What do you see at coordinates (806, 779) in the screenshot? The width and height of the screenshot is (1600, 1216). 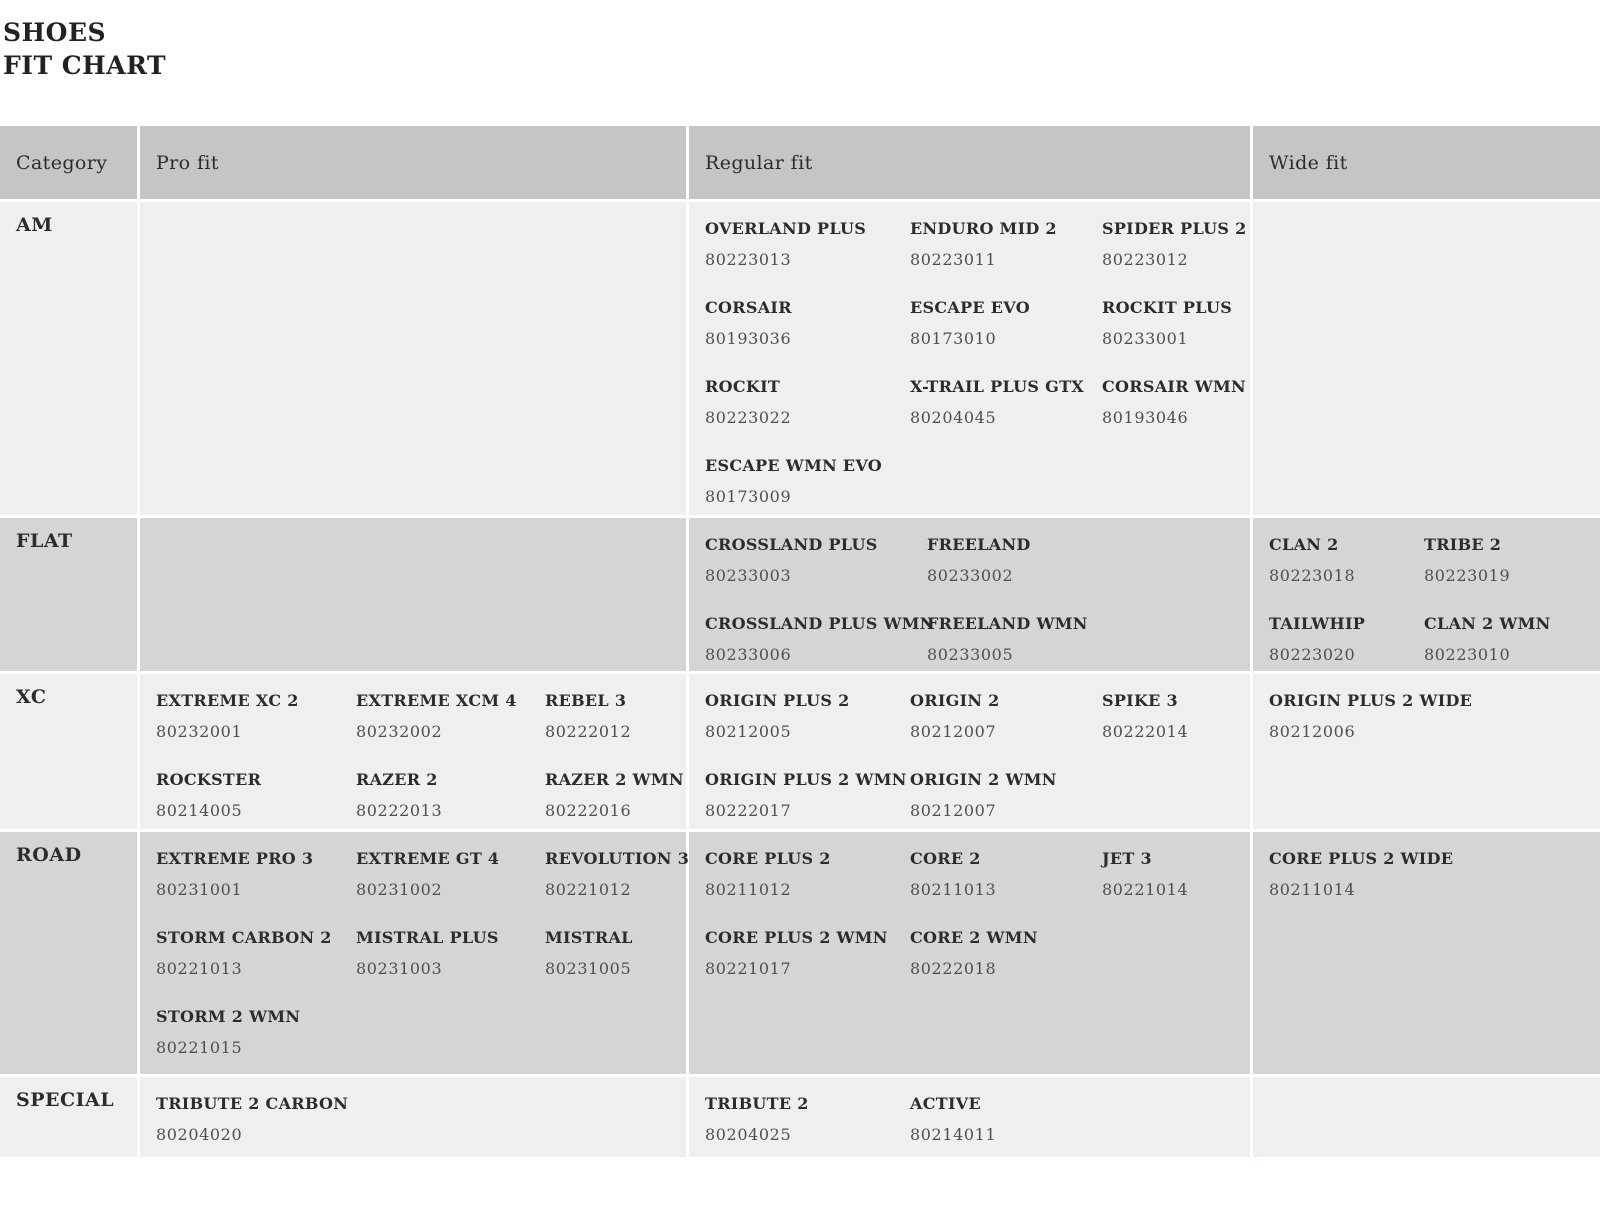 I see `product-name: ORIGIN PLUS 2 WMN` at bounding box center [806, 779].